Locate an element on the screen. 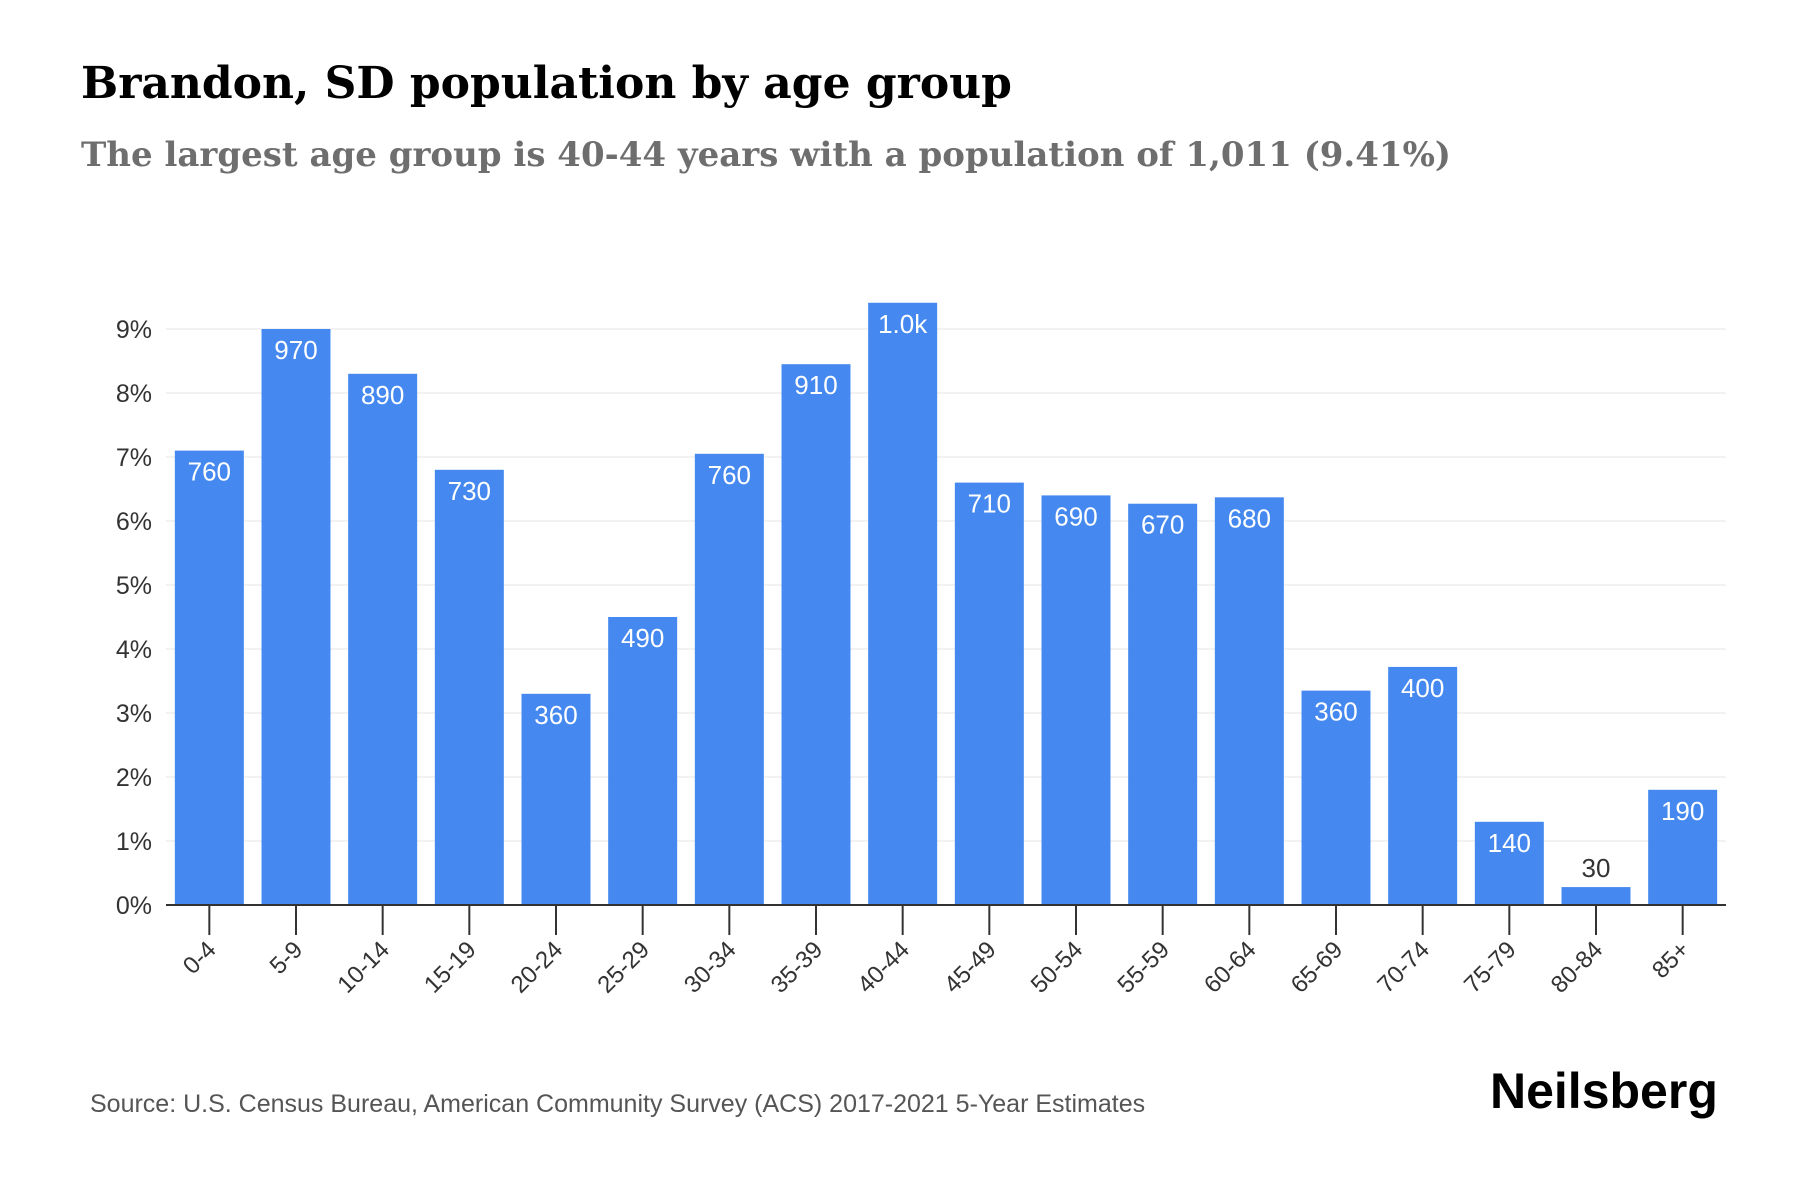 The height and width of the screenshot is (1200, 1800). x-tick-label: 30-34 is located at coordinates (710, 967).